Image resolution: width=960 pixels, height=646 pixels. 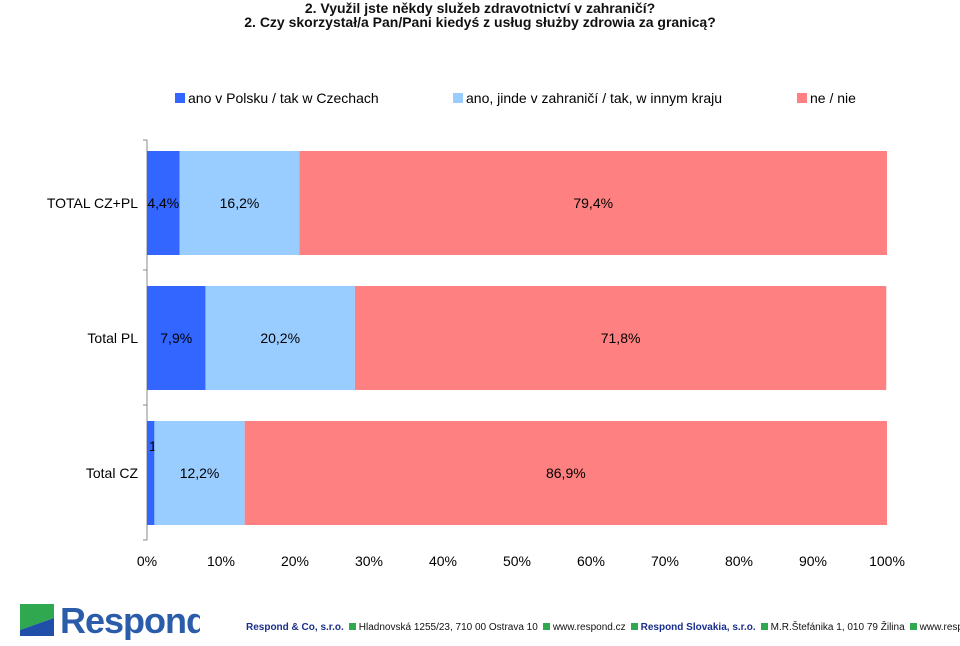 What do you see at coordinates (147, 561) in the screenshot?
I see `x-tick-label: 0%` at bounding box center [147, 561].